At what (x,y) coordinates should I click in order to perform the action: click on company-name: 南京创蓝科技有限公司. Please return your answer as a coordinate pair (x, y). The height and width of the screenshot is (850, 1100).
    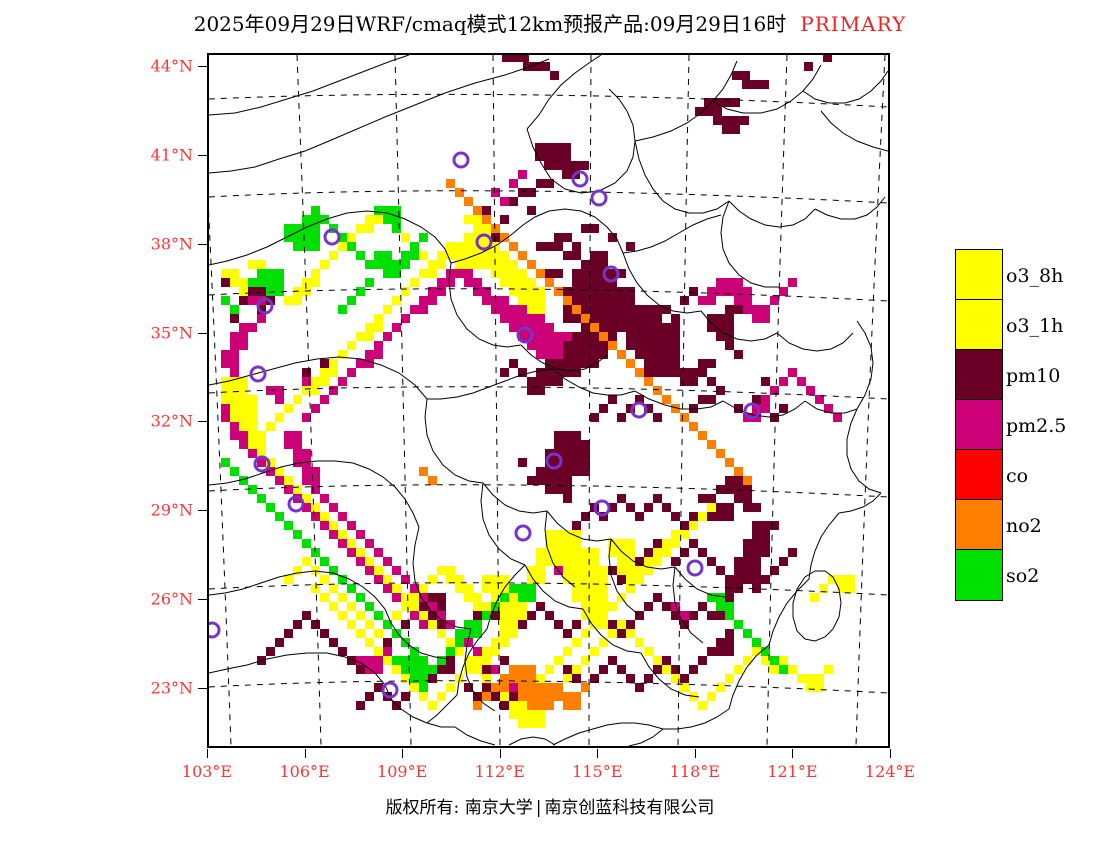
    Looking at the image, I should click on (629, 808).